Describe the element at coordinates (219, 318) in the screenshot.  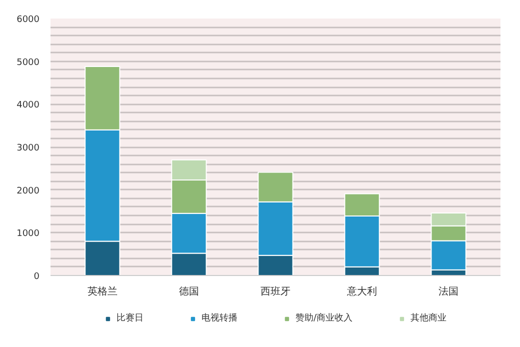
I see `legend-label: 电视转播` at that location.